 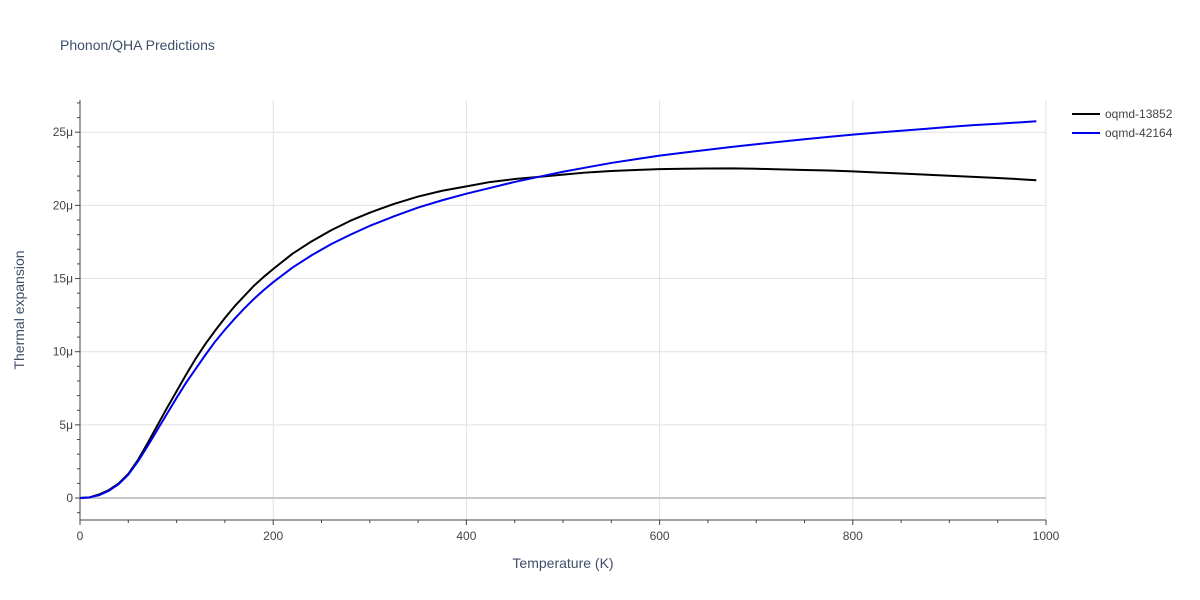 I want to click on chart-title: Phonon/QHA Predictions, so click(x=137, y=45).